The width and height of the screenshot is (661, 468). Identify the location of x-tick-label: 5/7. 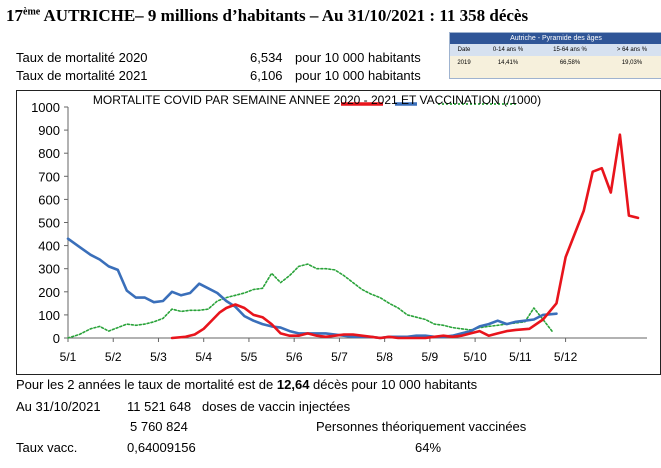
(339, 357).